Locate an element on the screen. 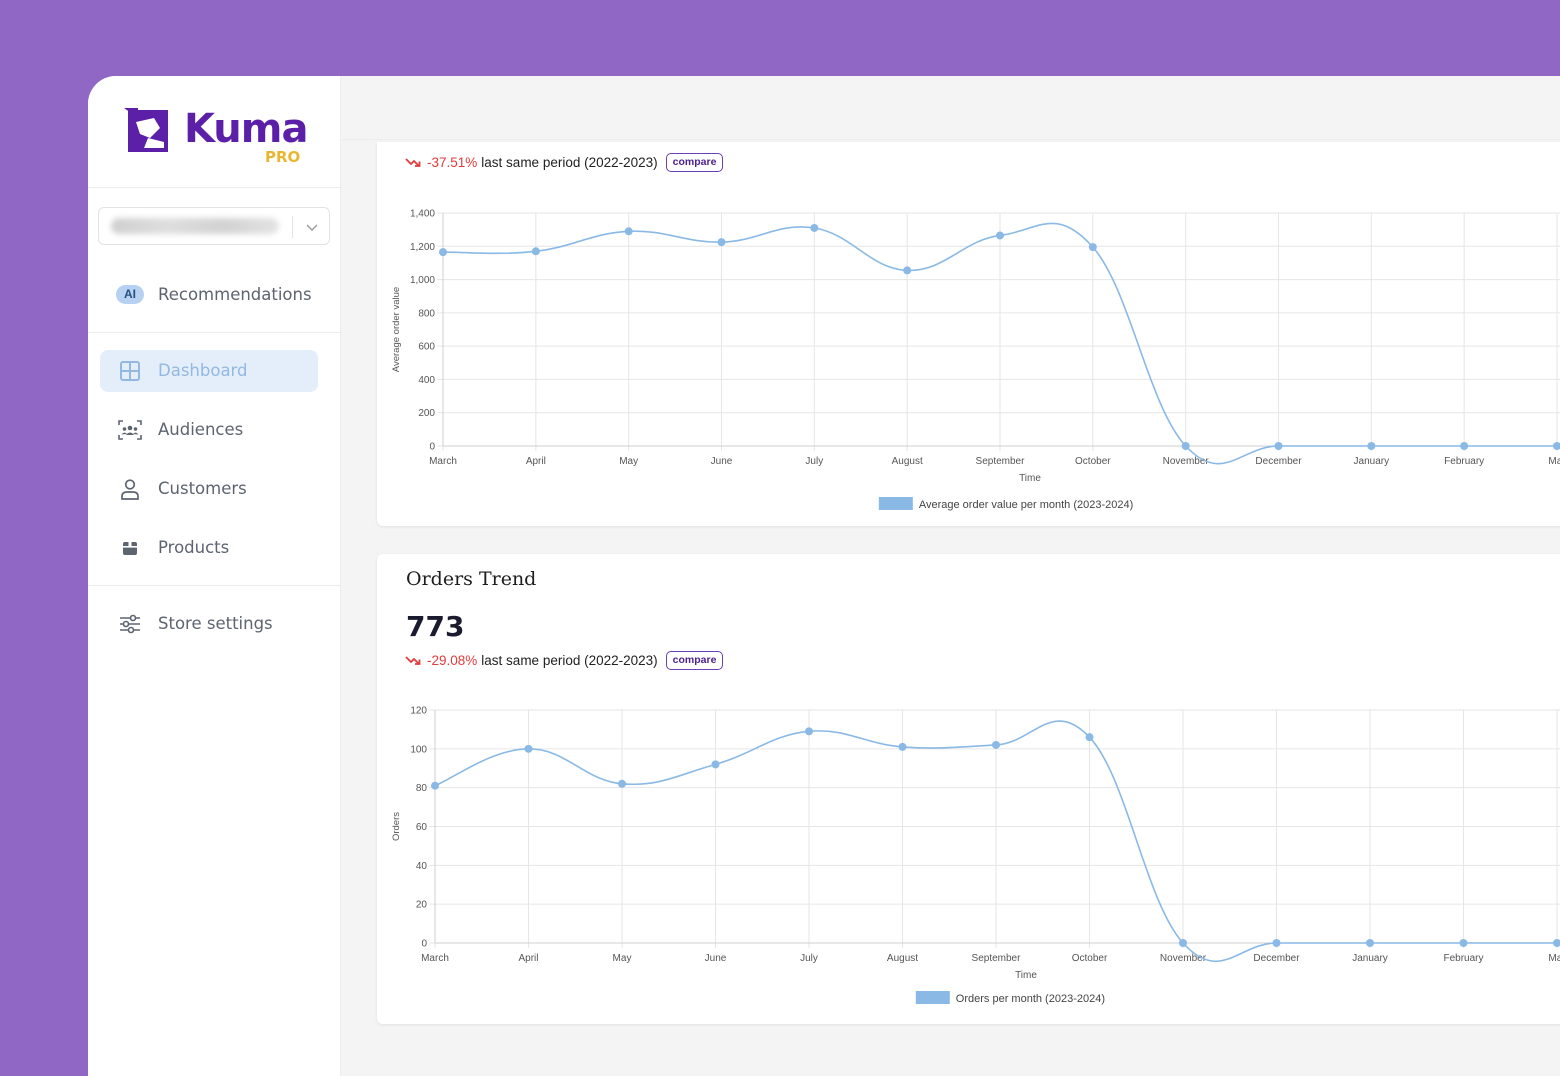 This screenshot has width=1560, height=1076. sidebar-item-label: Products is located at coordinates (194, 547).